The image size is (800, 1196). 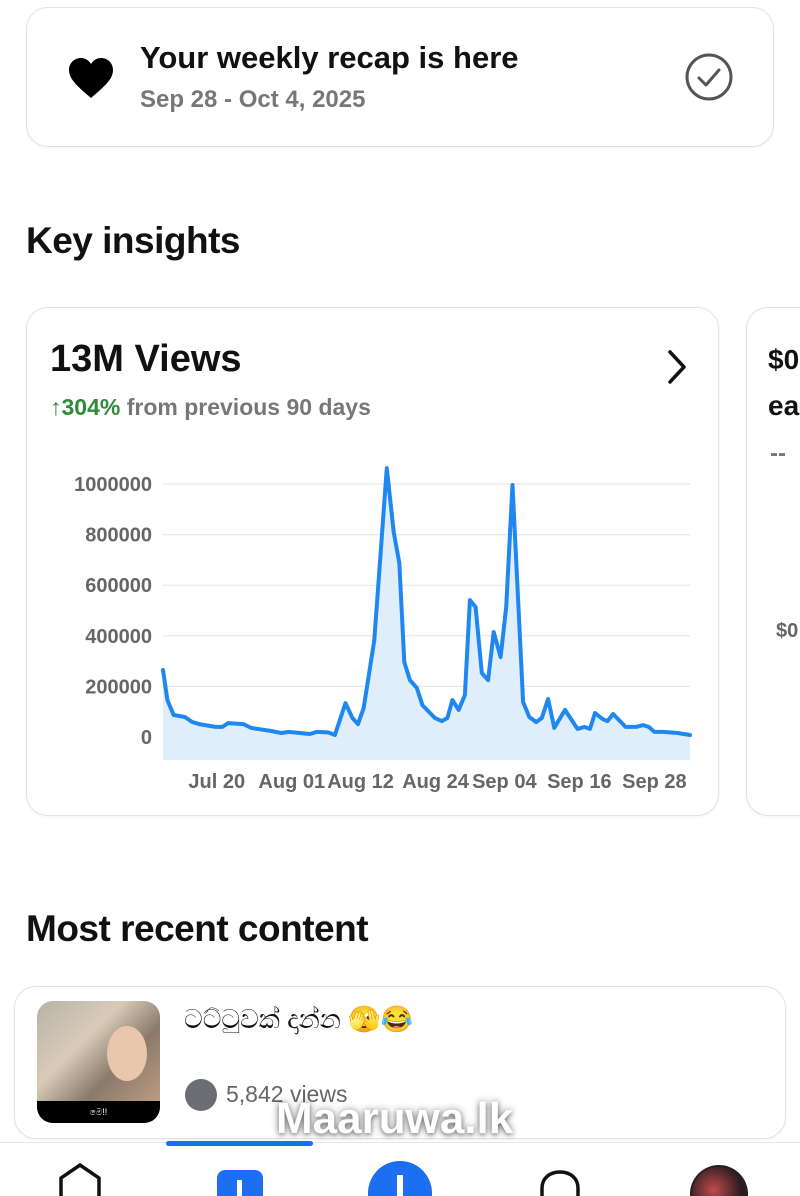 I want to click on analytics-icon, so click(x=240, y=1183).